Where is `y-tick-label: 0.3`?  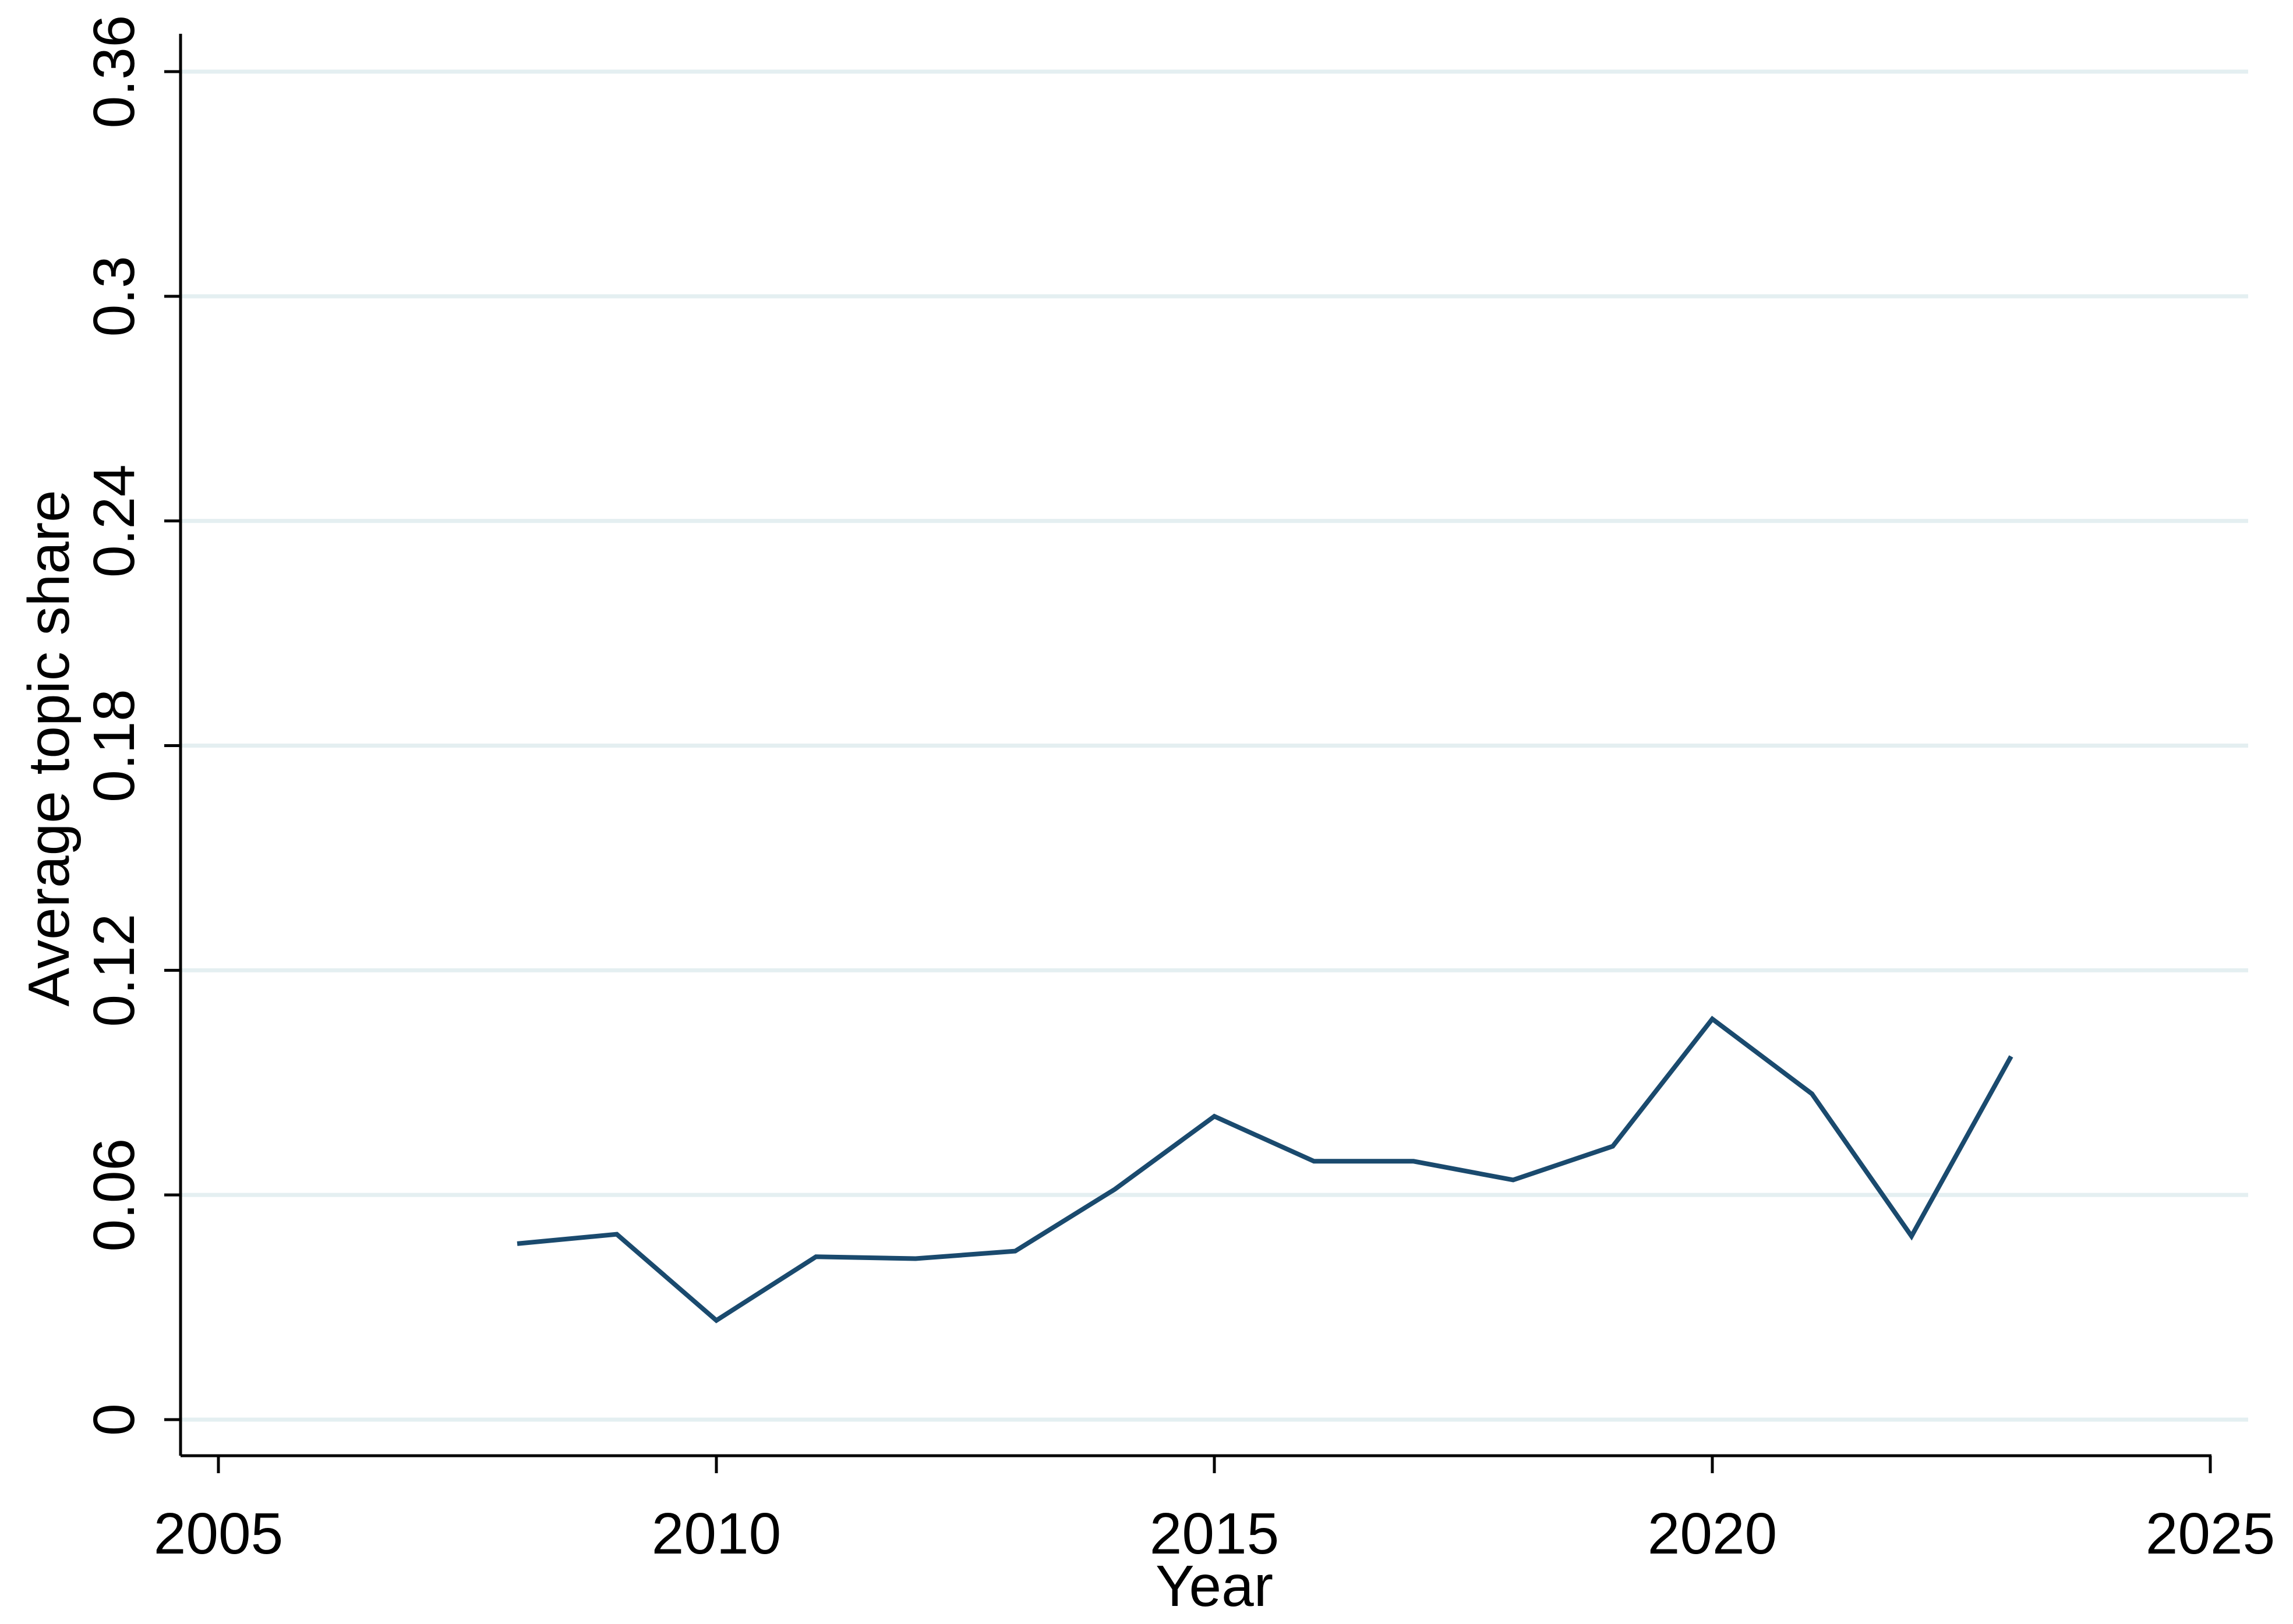
y-tick-label: 0.3 is located at coordinates (114, 296).